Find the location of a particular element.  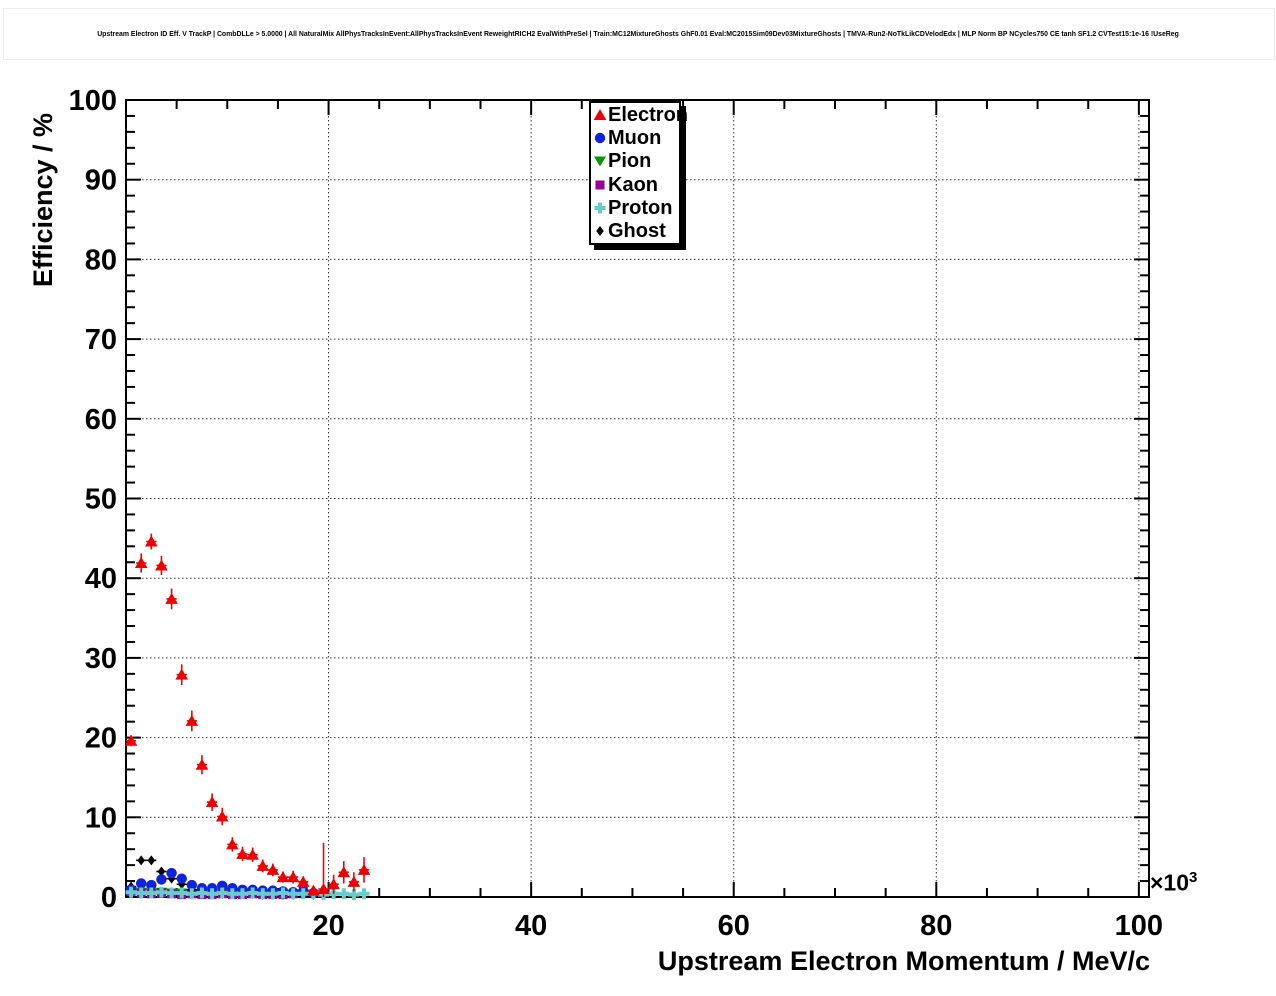

legend-item-muon: Muon is located at coordinates (635, 137).